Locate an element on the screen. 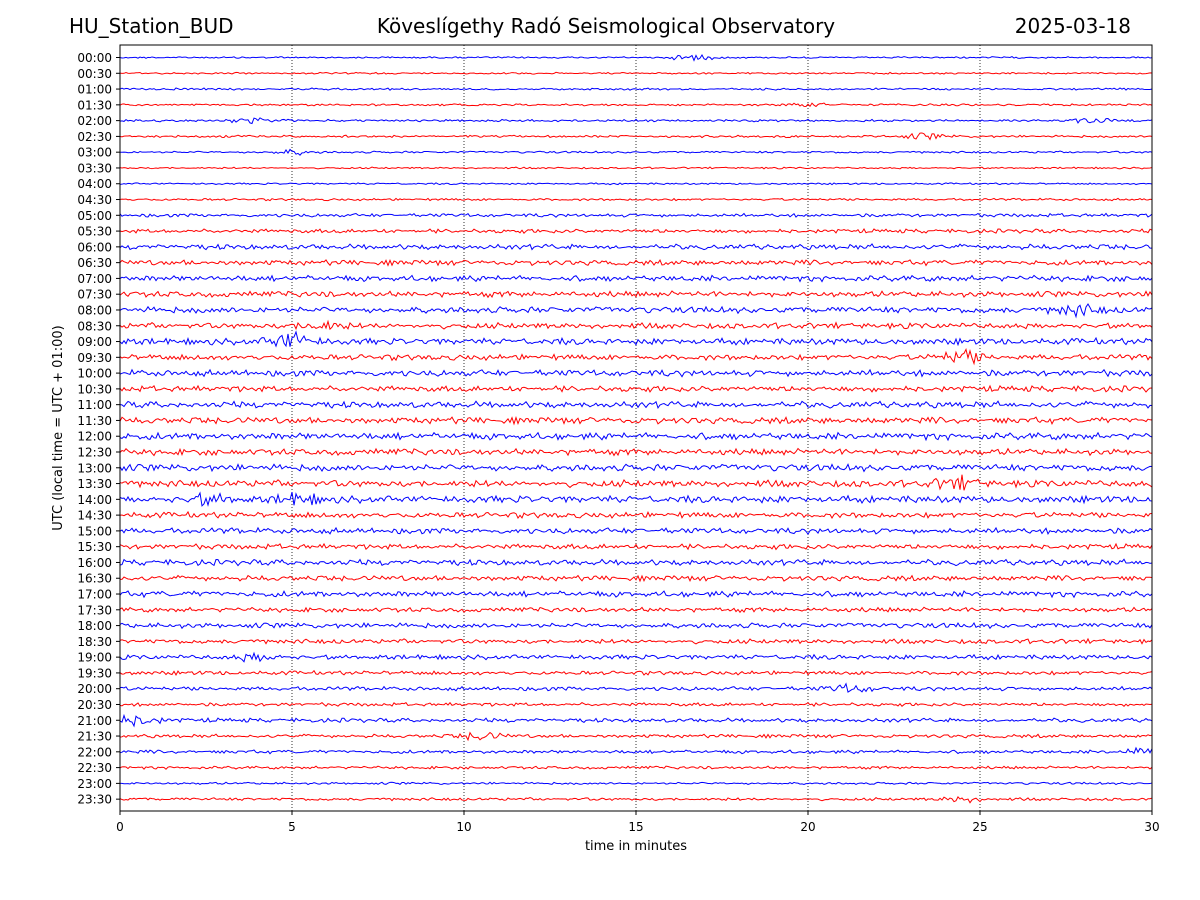  y-tick-label: 19:00 is located at coordinates (94, 658).